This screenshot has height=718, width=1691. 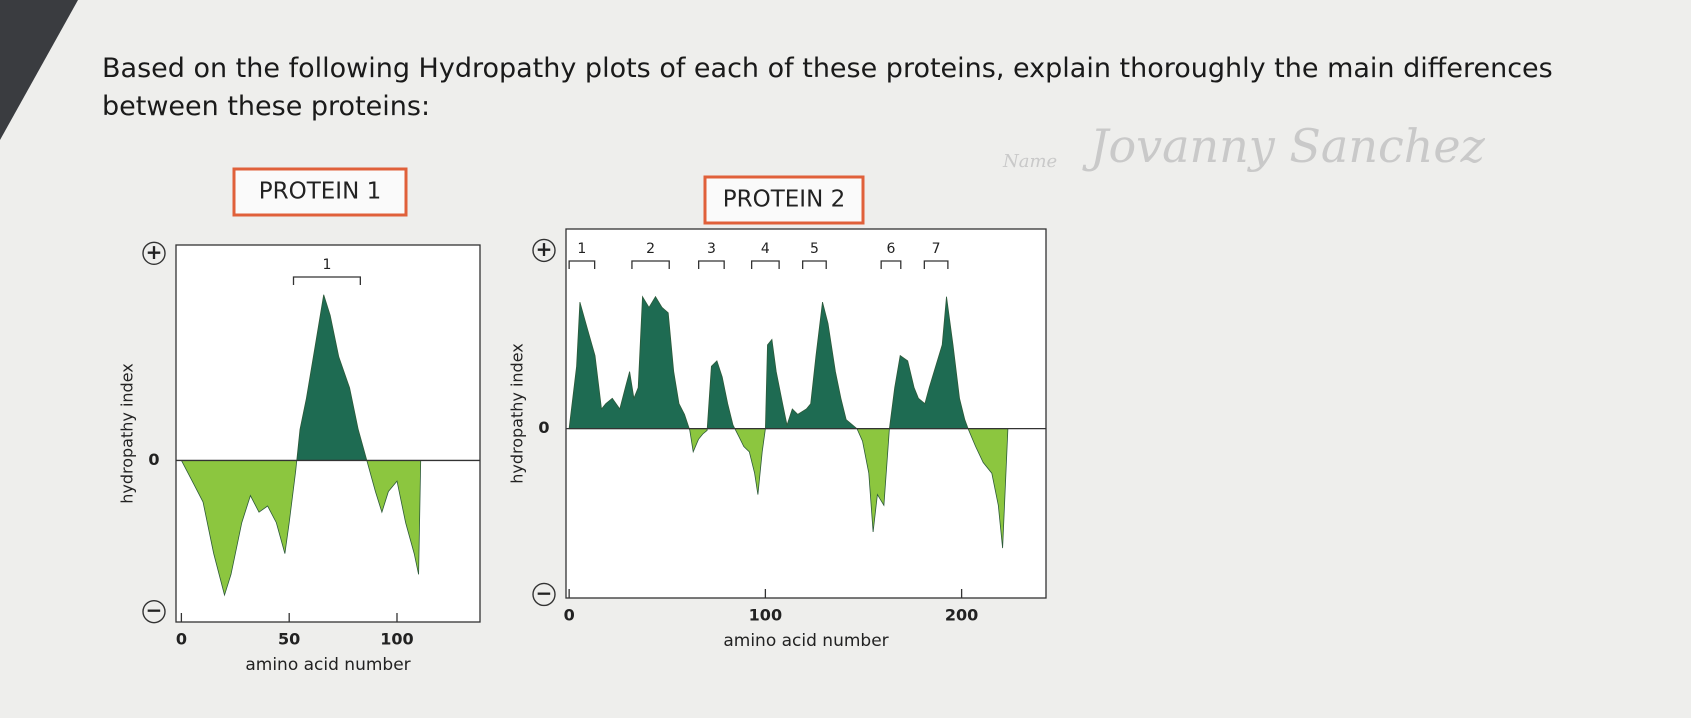 What do you see at coordinates (289, 639) in the screenshot?
I see `x-tick-label: 50` at bounding box center [289, 639].